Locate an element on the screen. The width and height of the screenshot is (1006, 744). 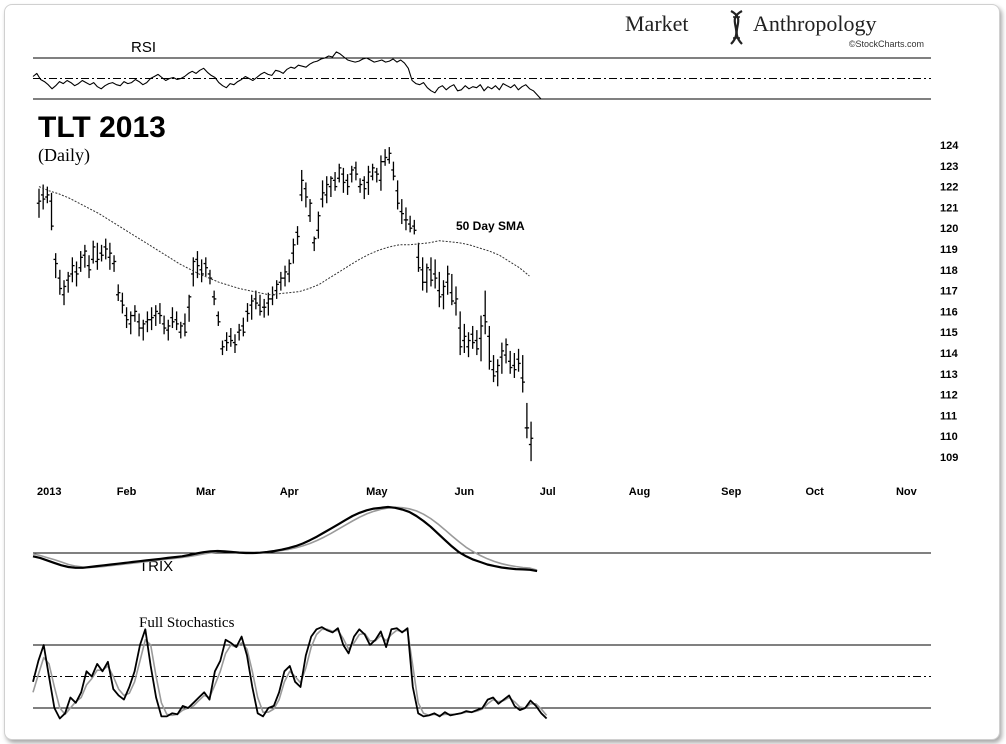
rsi-panel: RSI is located at coordinates (481, 69).